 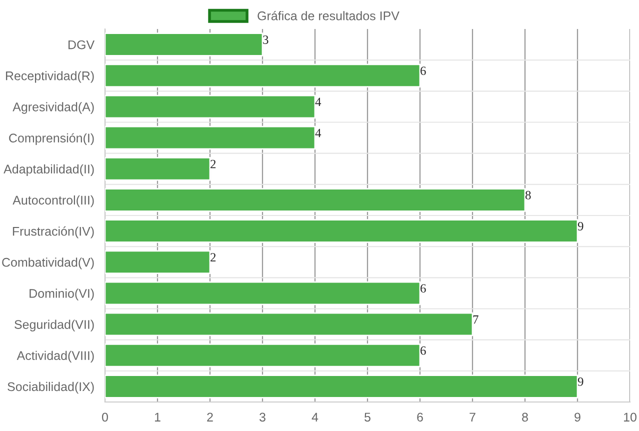 I want to click on y-tick-label: DGV, so click(x=81, y=45).